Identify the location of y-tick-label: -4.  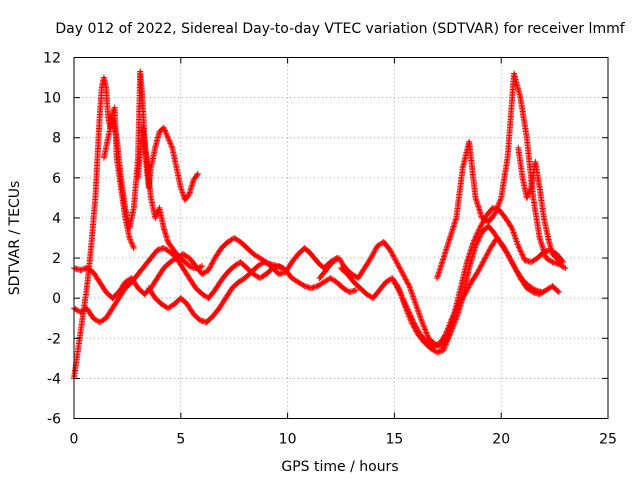
(54, 379).